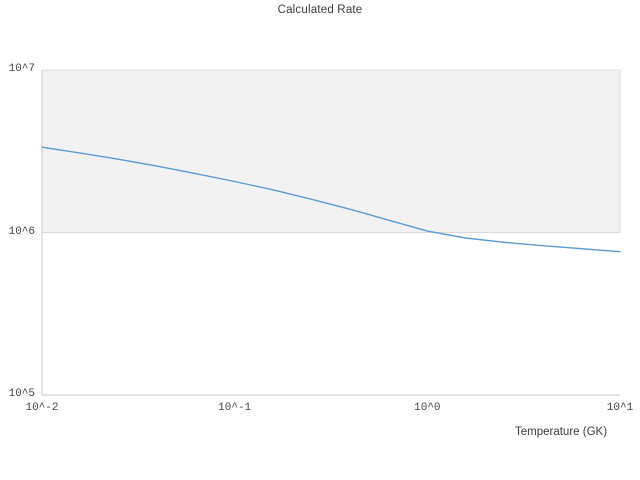 The image size is (640, 480). Describe the element at coordinates (21, 394) in the screenshot. I see `y-tick-label-10e5: 10^5` at that location.